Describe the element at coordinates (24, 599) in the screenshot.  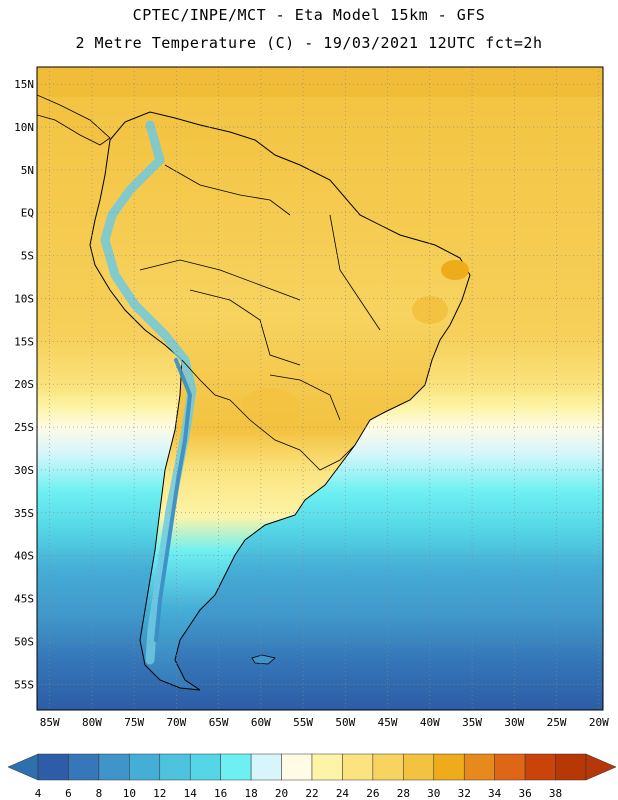
I see `lat-label: 45S` at that location.